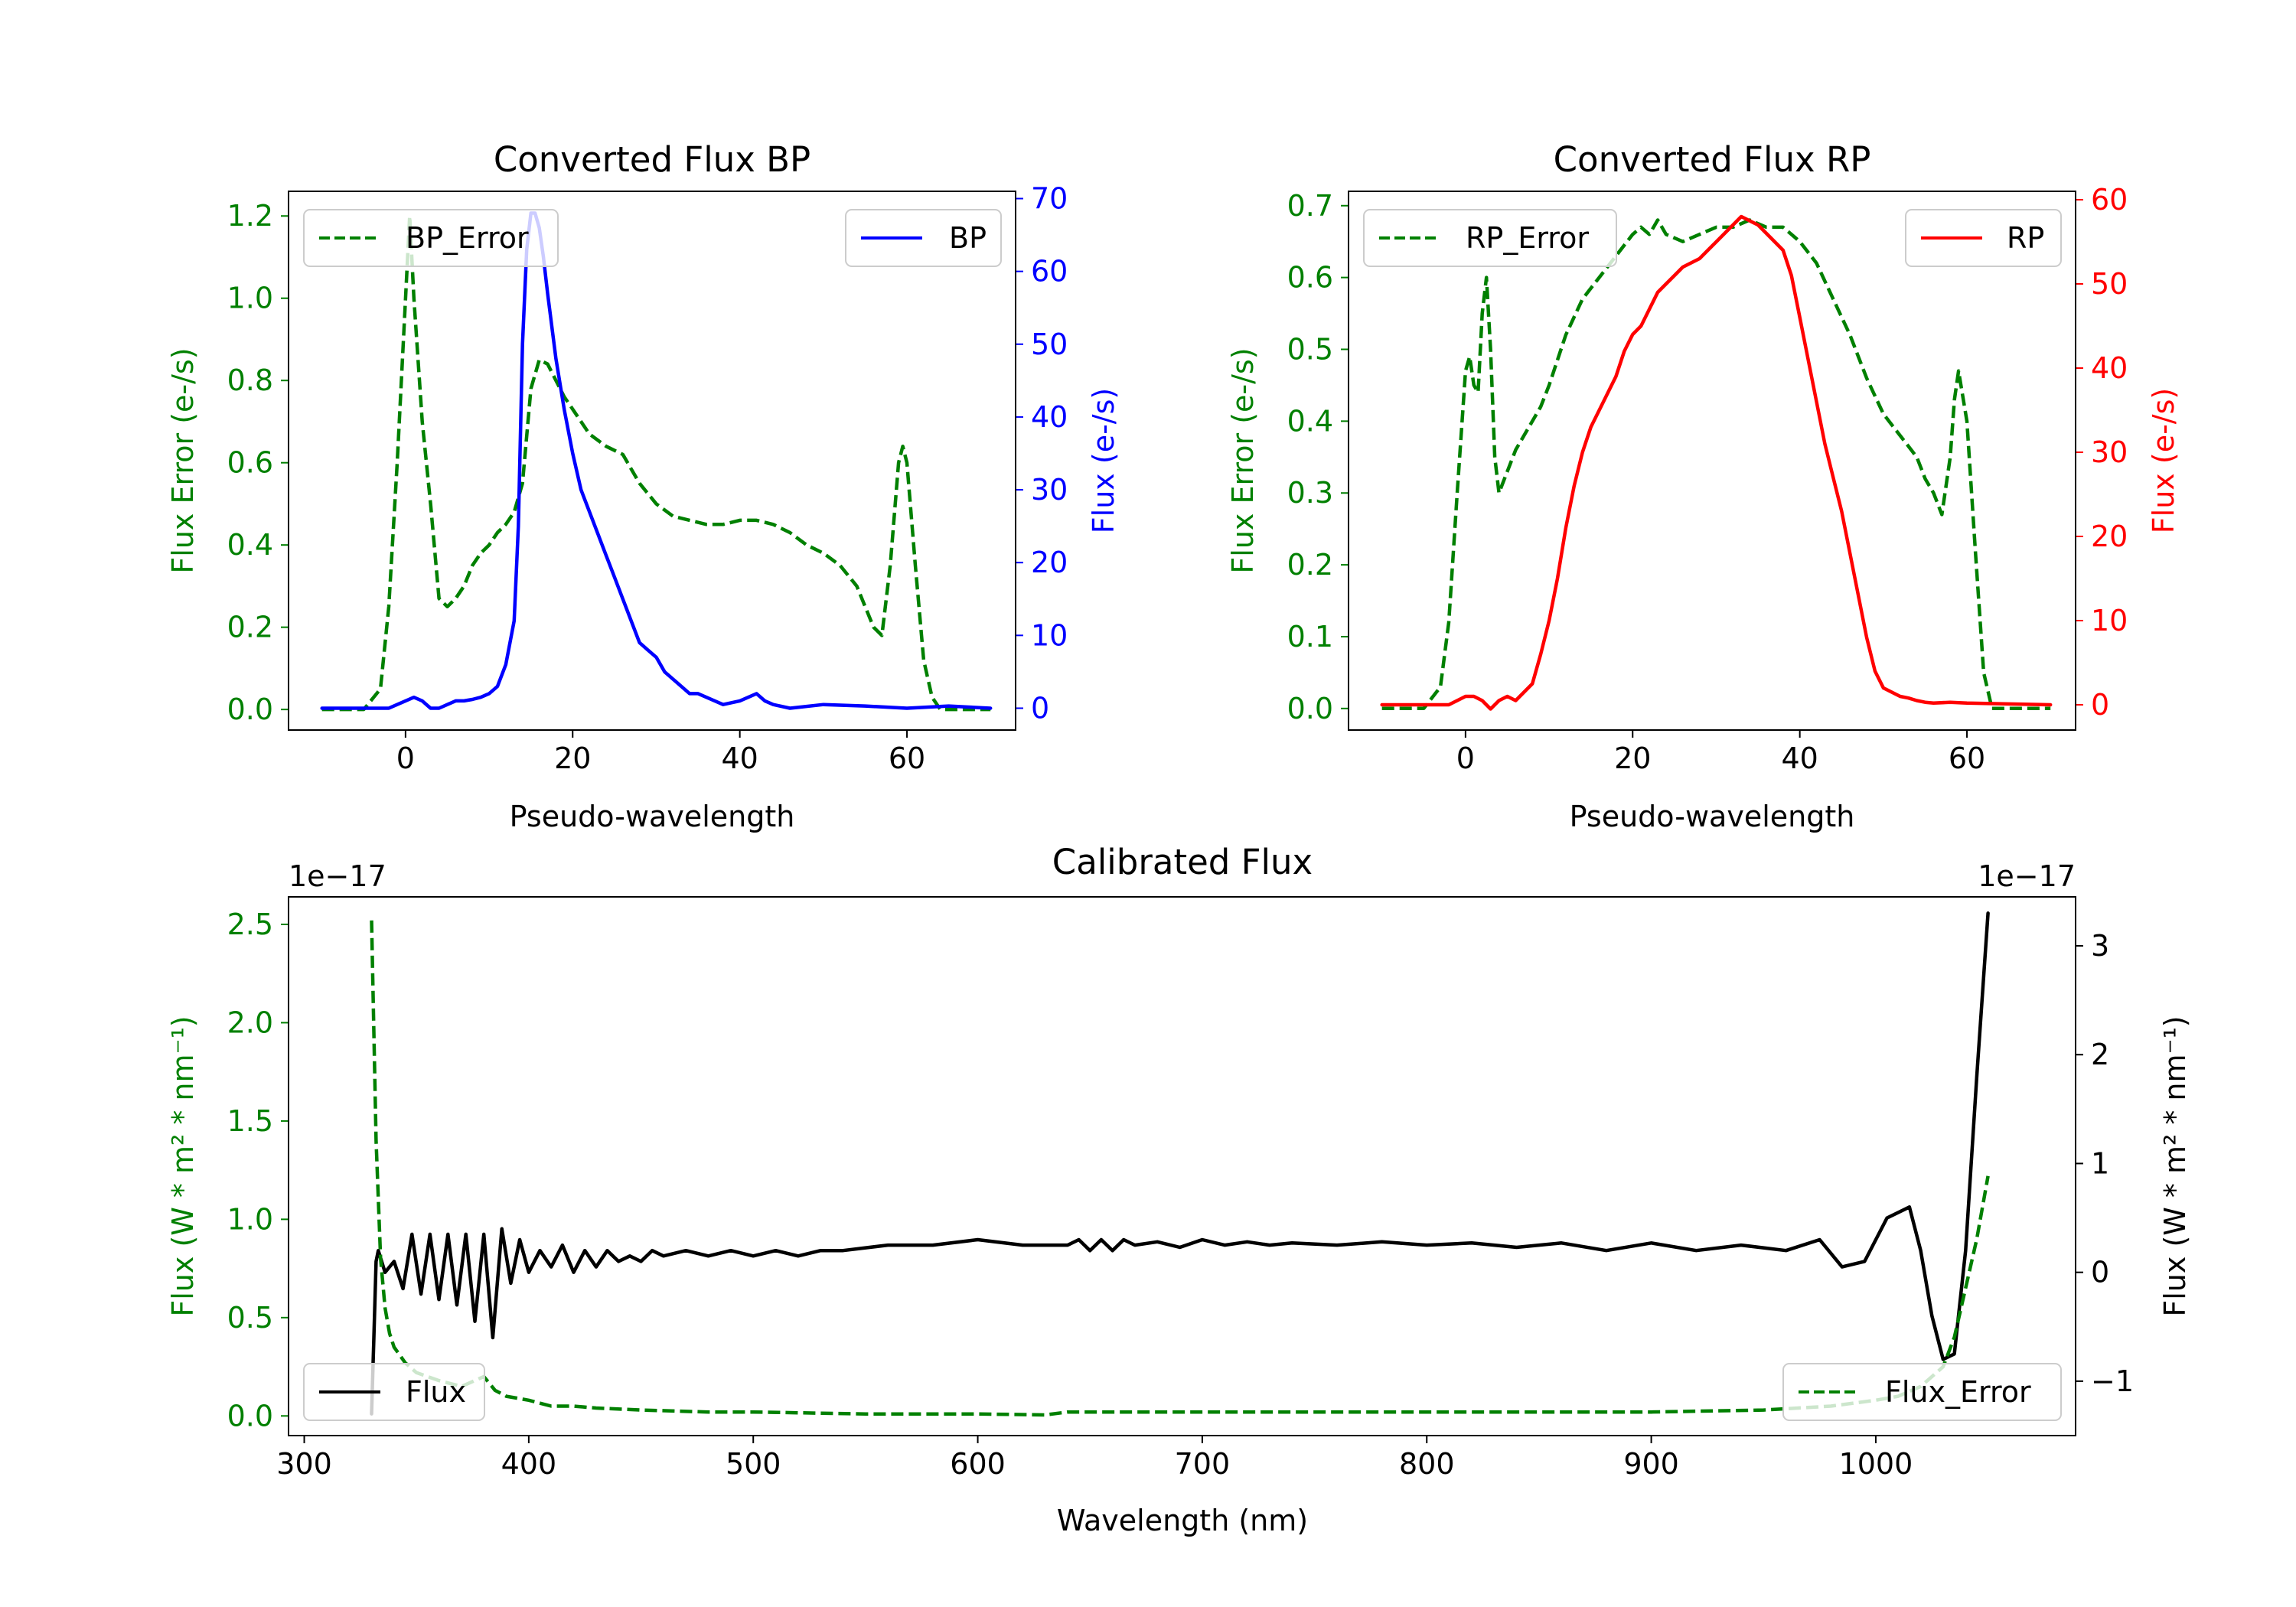 This screenshot has width=2296, height=1607. Describe the element at coordinates (250, 1318) in the screenshot. I see `cal-ytick-left-label: 0.5` at that location.